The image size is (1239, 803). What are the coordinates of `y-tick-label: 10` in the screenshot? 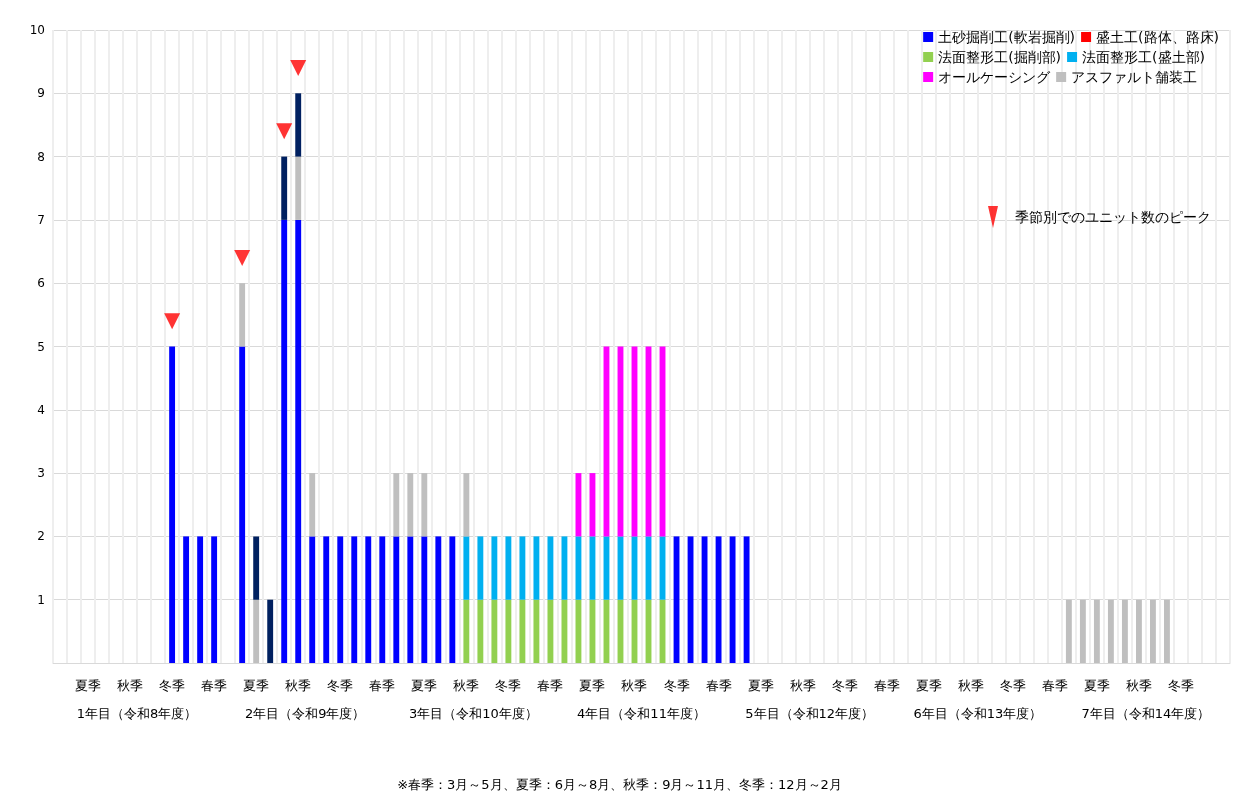 It's located at (37, 30).